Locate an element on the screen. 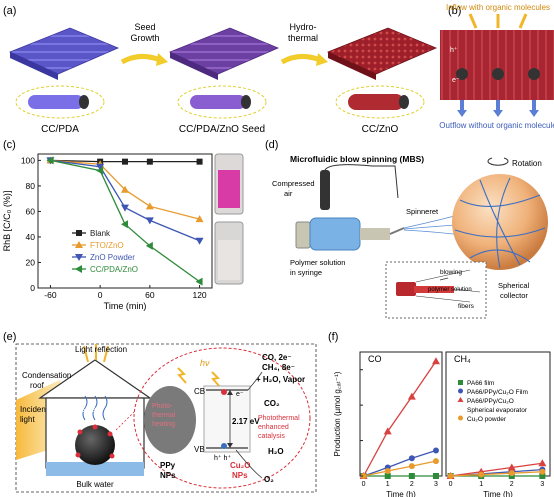 The width and height of the screenshot is (554, 497). hole-label: h⁺ is located at coordinates (454, 50).